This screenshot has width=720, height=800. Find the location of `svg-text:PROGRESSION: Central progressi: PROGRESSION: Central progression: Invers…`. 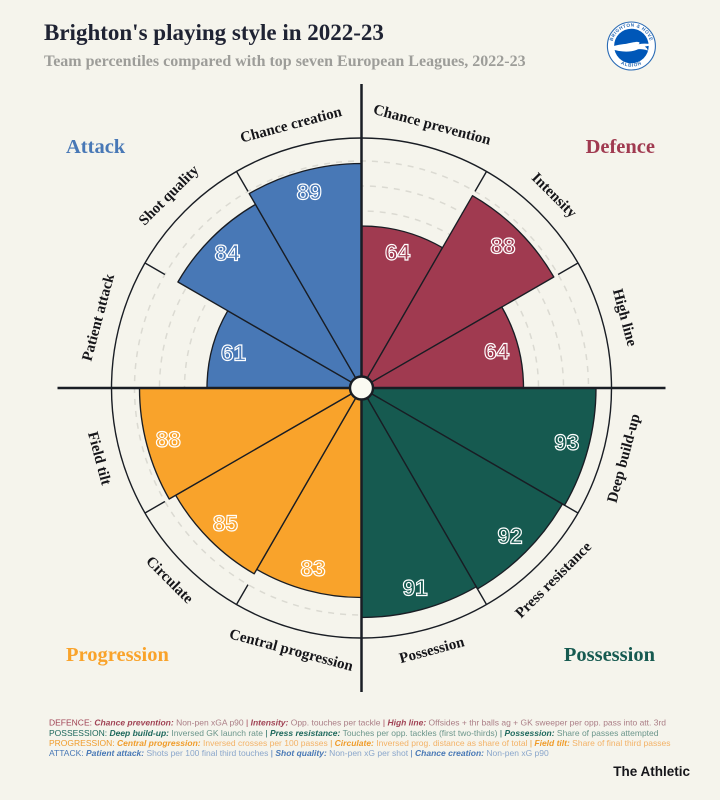

svg-text:PROGRESSION: Central progressi: PROGRESSION: Central progression: Invers… is located at coordinates (359, 743).